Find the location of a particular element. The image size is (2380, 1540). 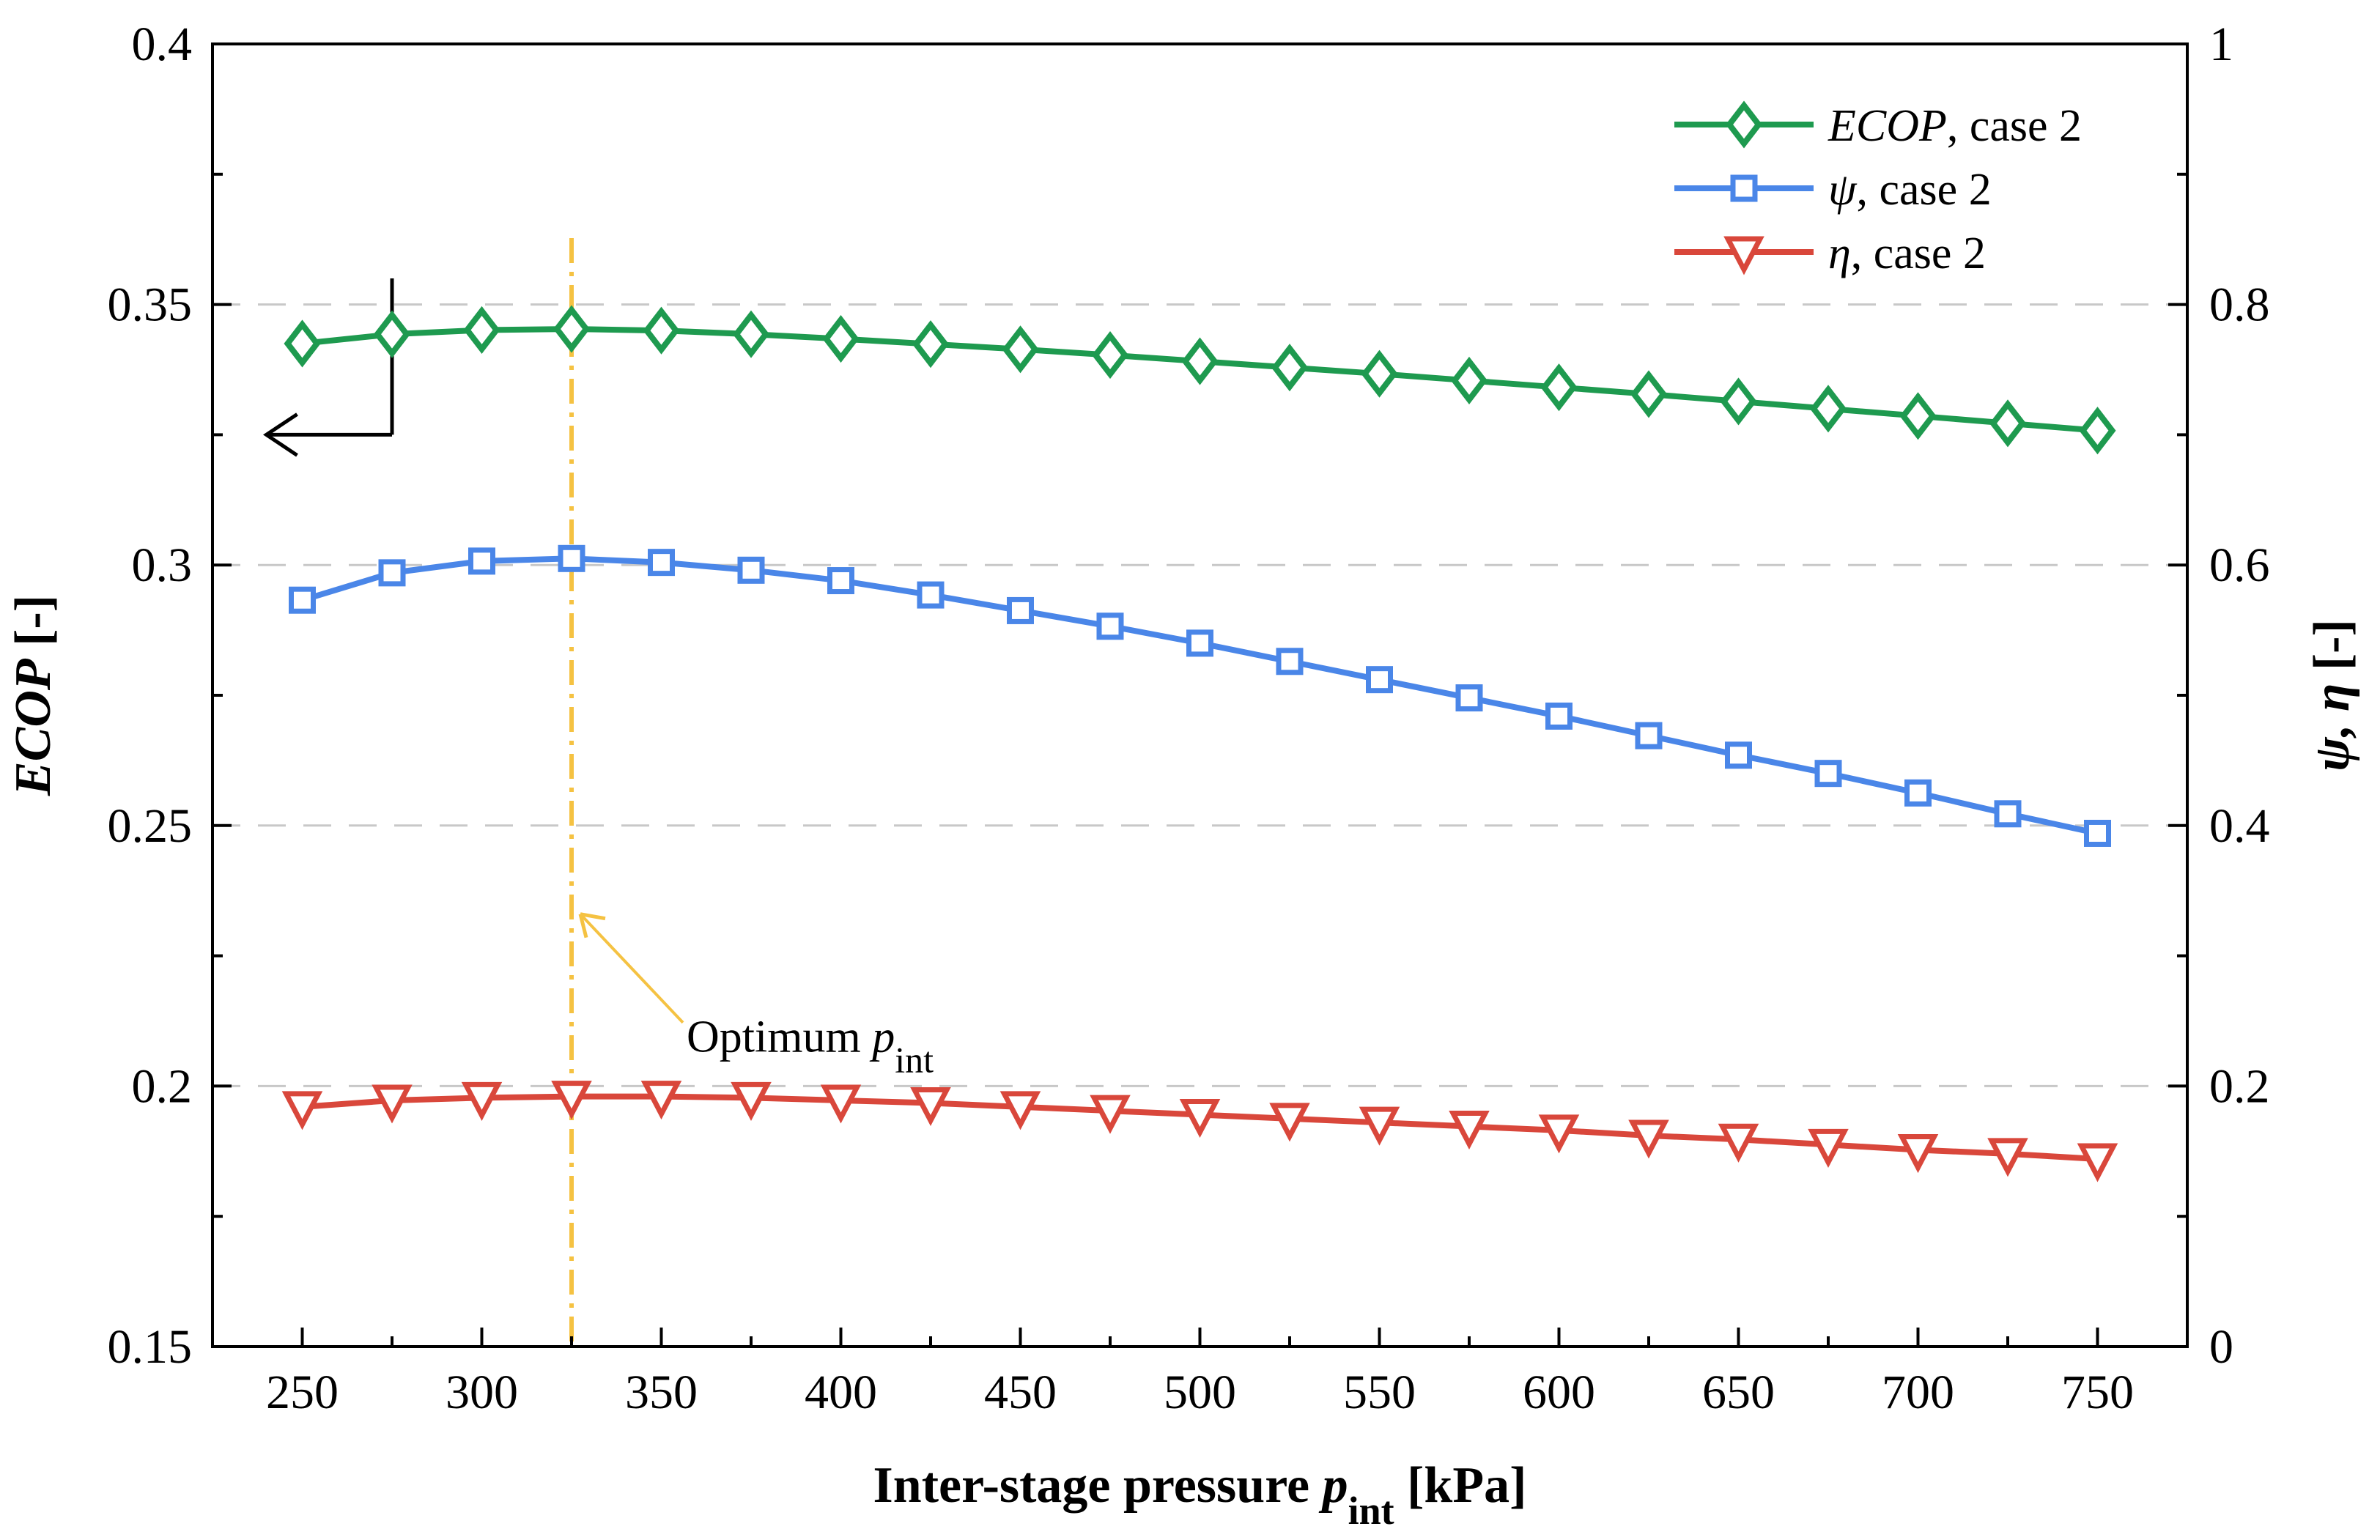

legend-item-eta: η, case 2 is located at coordinates (1830, 253).